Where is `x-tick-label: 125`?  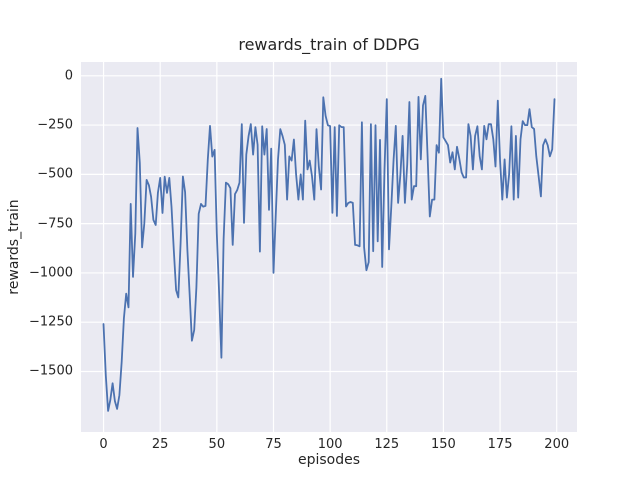
x-tick-label: 125 is located at coordinates (387, 444).